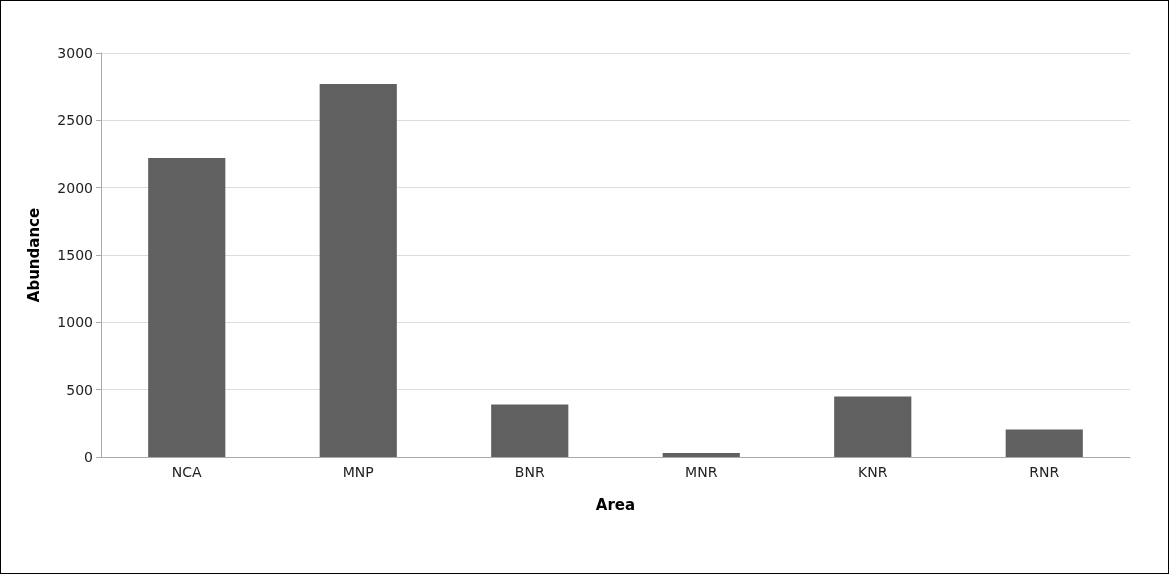 The width and height of the screenshot is (1169, 574). Describe the element at coordinates (873, 472) in the screenshot. I see `x-tick-label: KNR` at that location.